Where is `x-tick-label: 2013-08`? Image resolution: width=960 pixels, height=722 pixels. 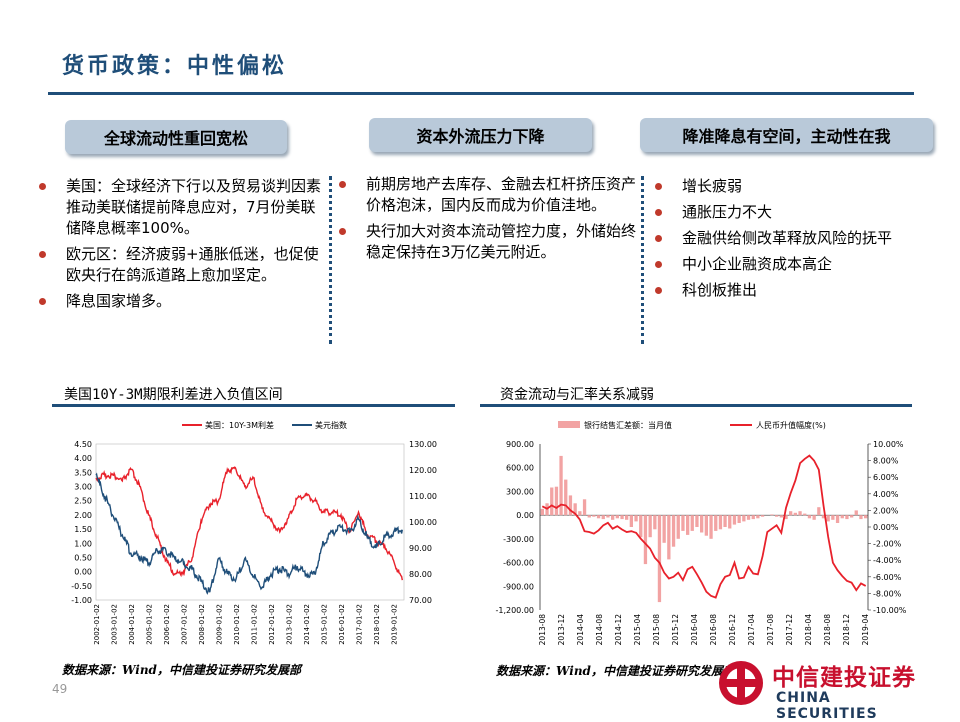 x-tick-label: 2013-08 is located at coordinates (542, 630).